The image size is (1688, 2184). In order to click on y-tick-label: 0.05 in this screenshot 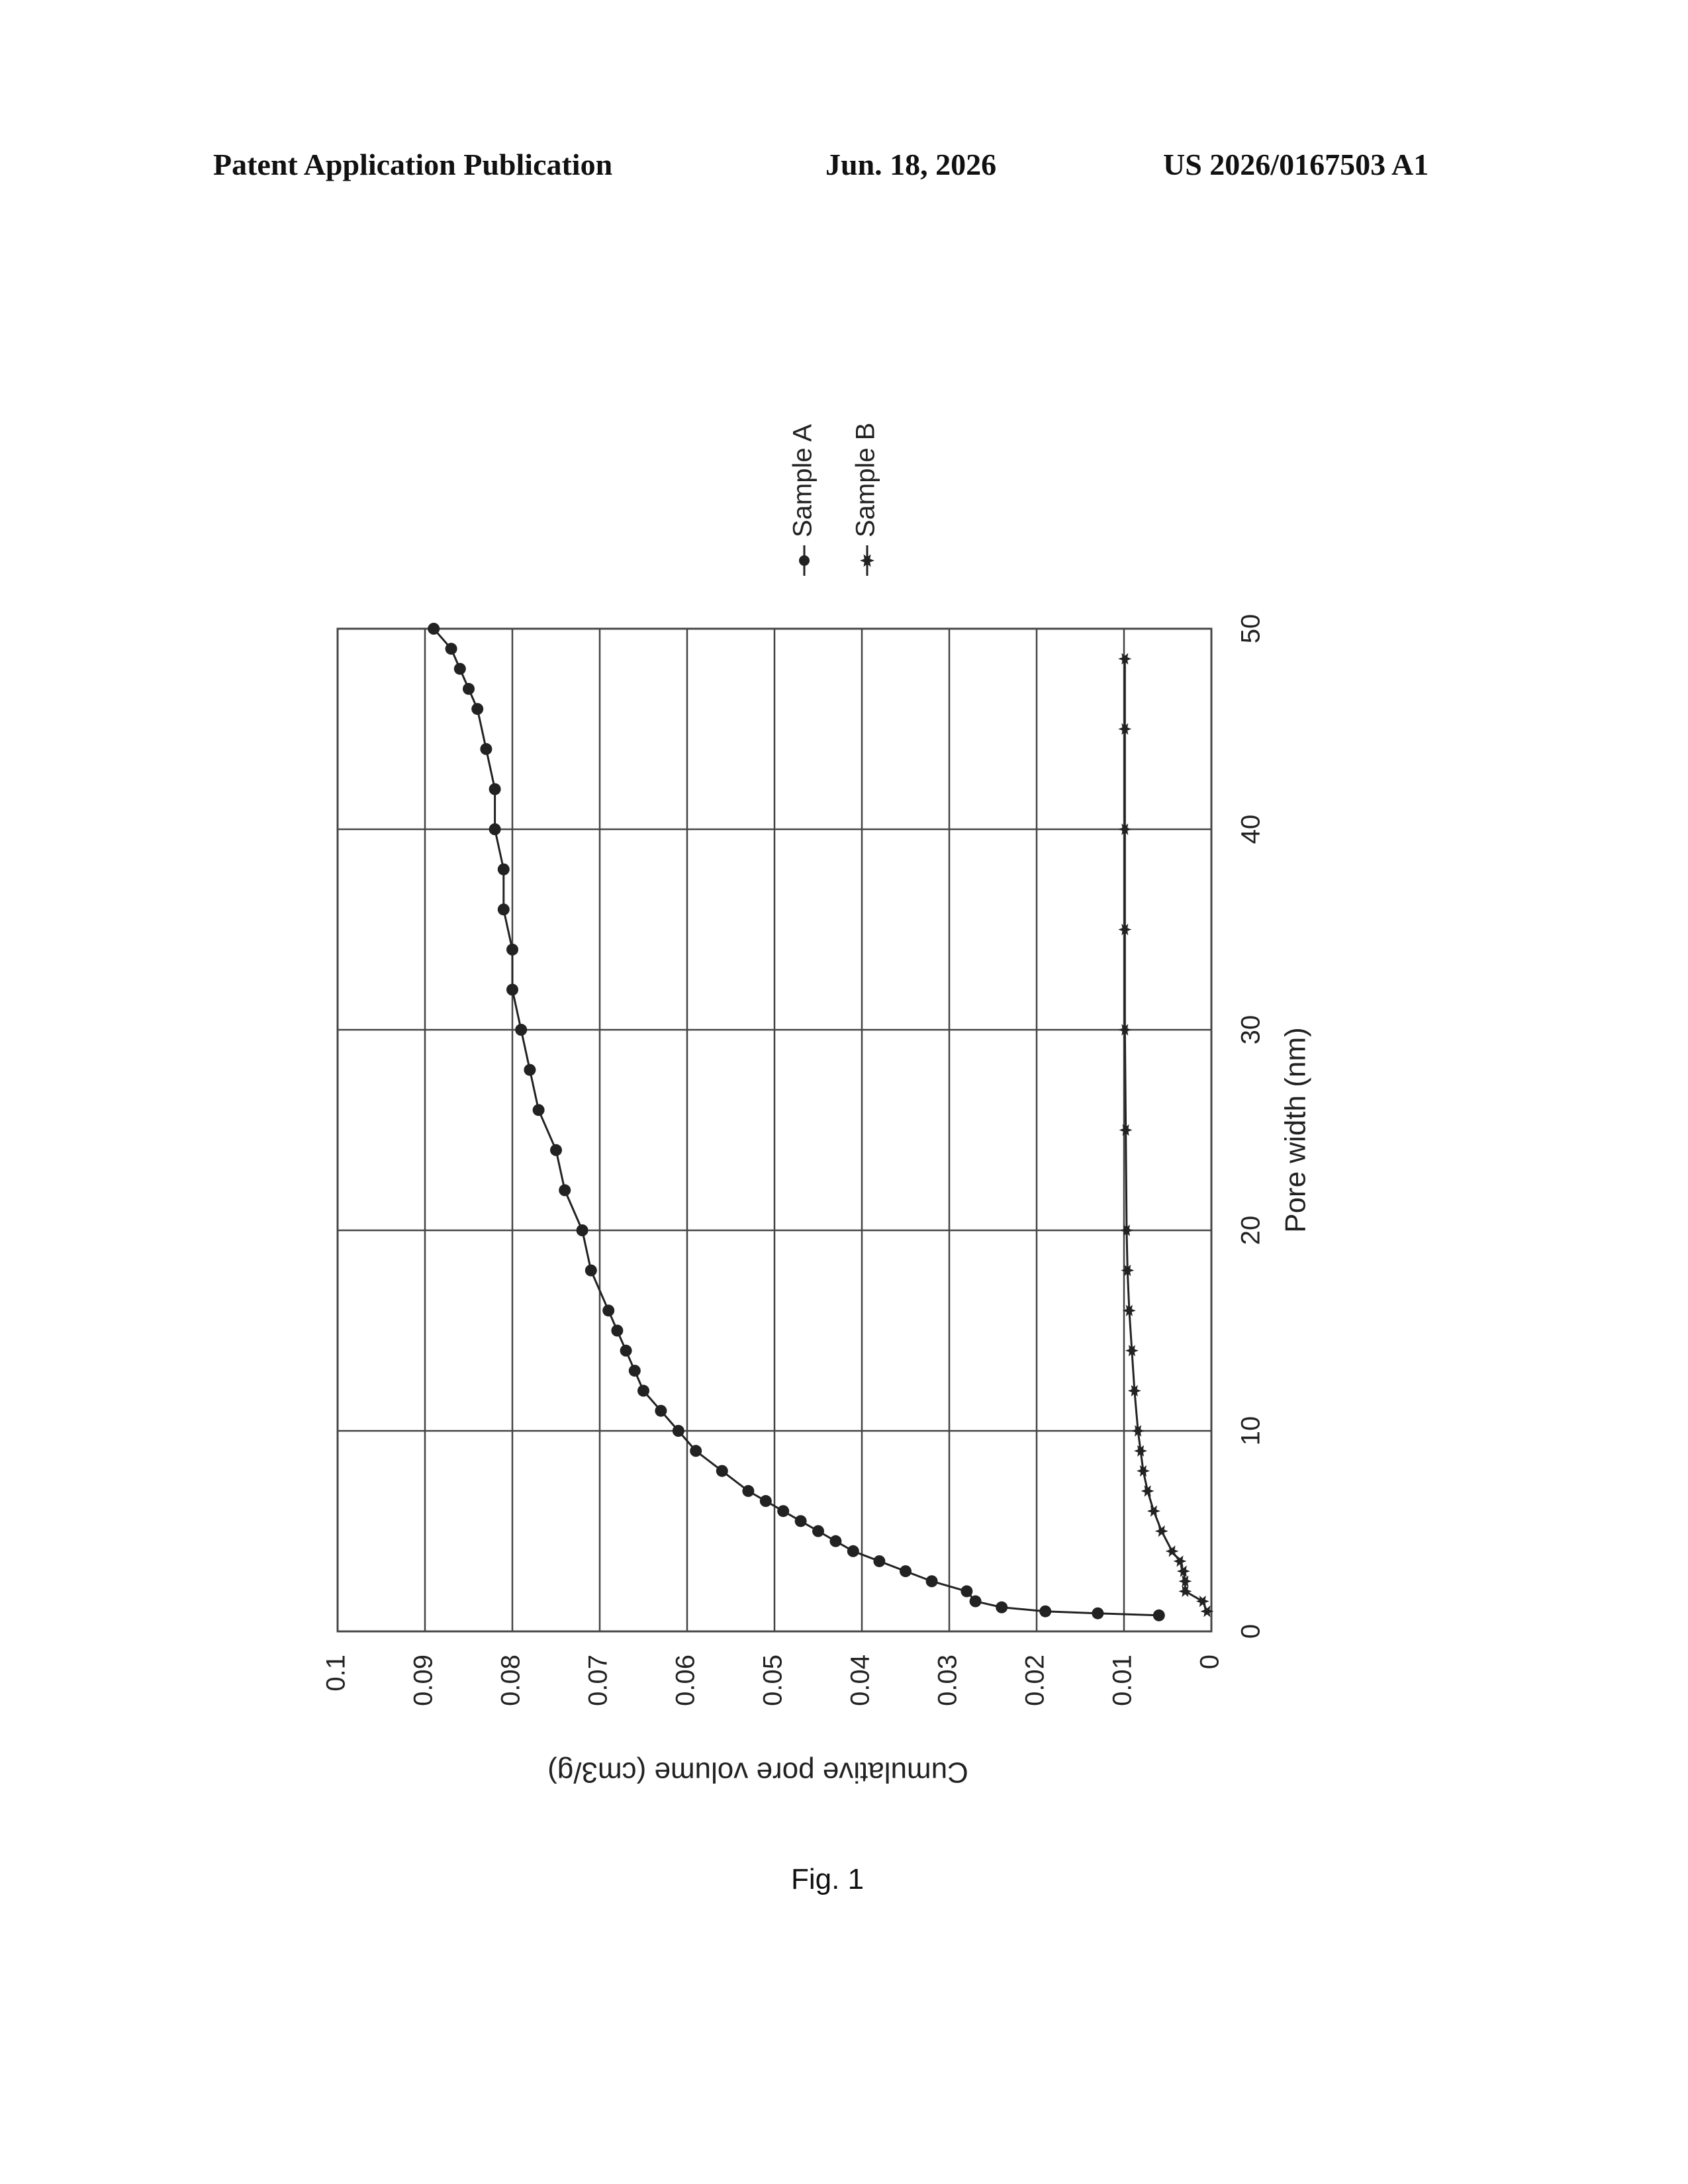, I will do `click(773, 1681)`.